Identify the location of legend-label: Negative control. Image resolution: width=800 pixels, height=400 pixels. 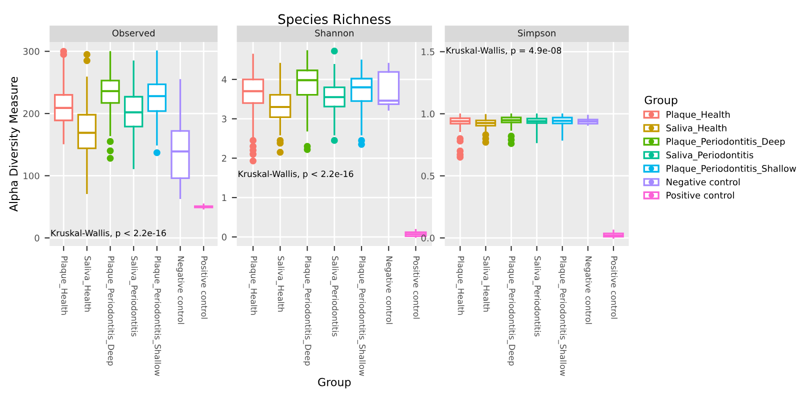
(703, 183).